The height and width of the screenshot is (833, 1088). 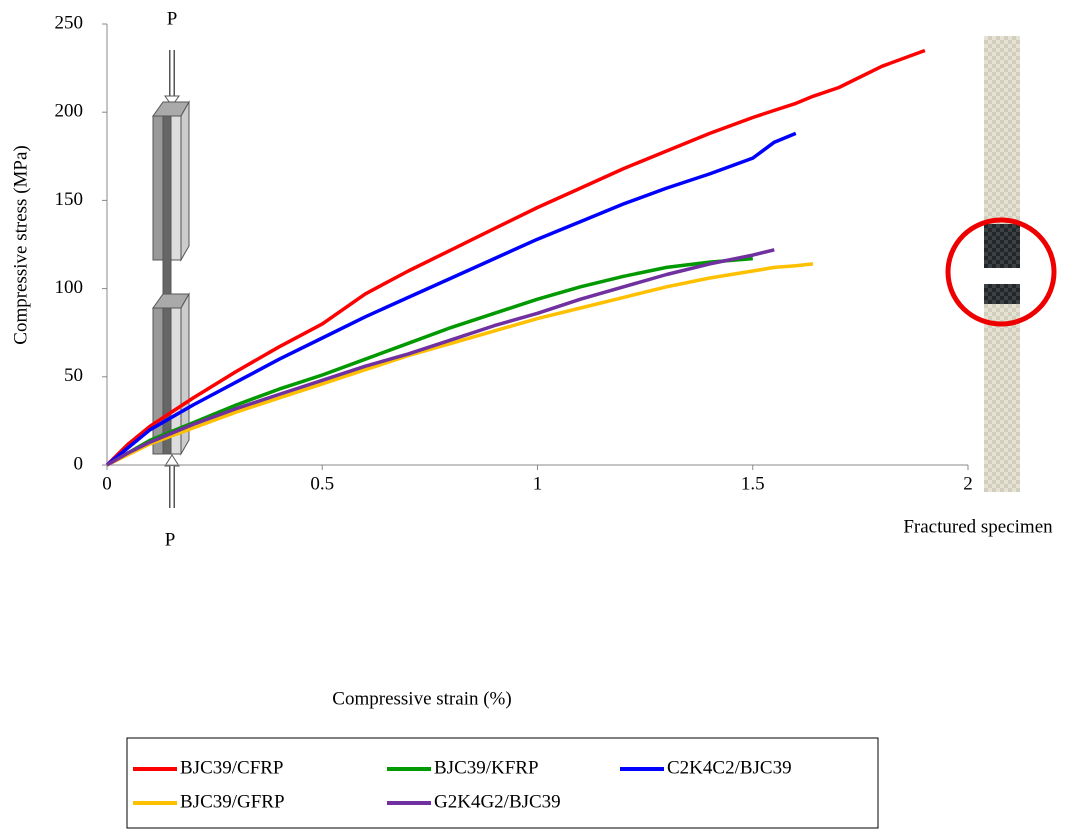 I want to click on y-tick-label: 100, so click(x=69, y=287).